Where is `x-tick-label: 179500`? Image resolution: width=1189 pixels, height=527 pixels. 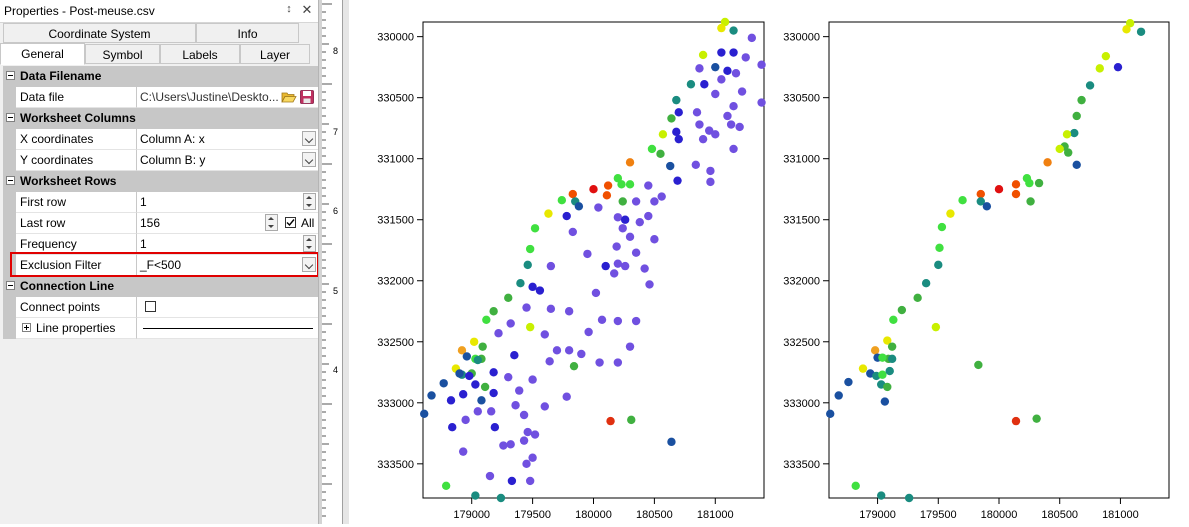
x-tick-label: 179500 is located at coordinates (938, 515).